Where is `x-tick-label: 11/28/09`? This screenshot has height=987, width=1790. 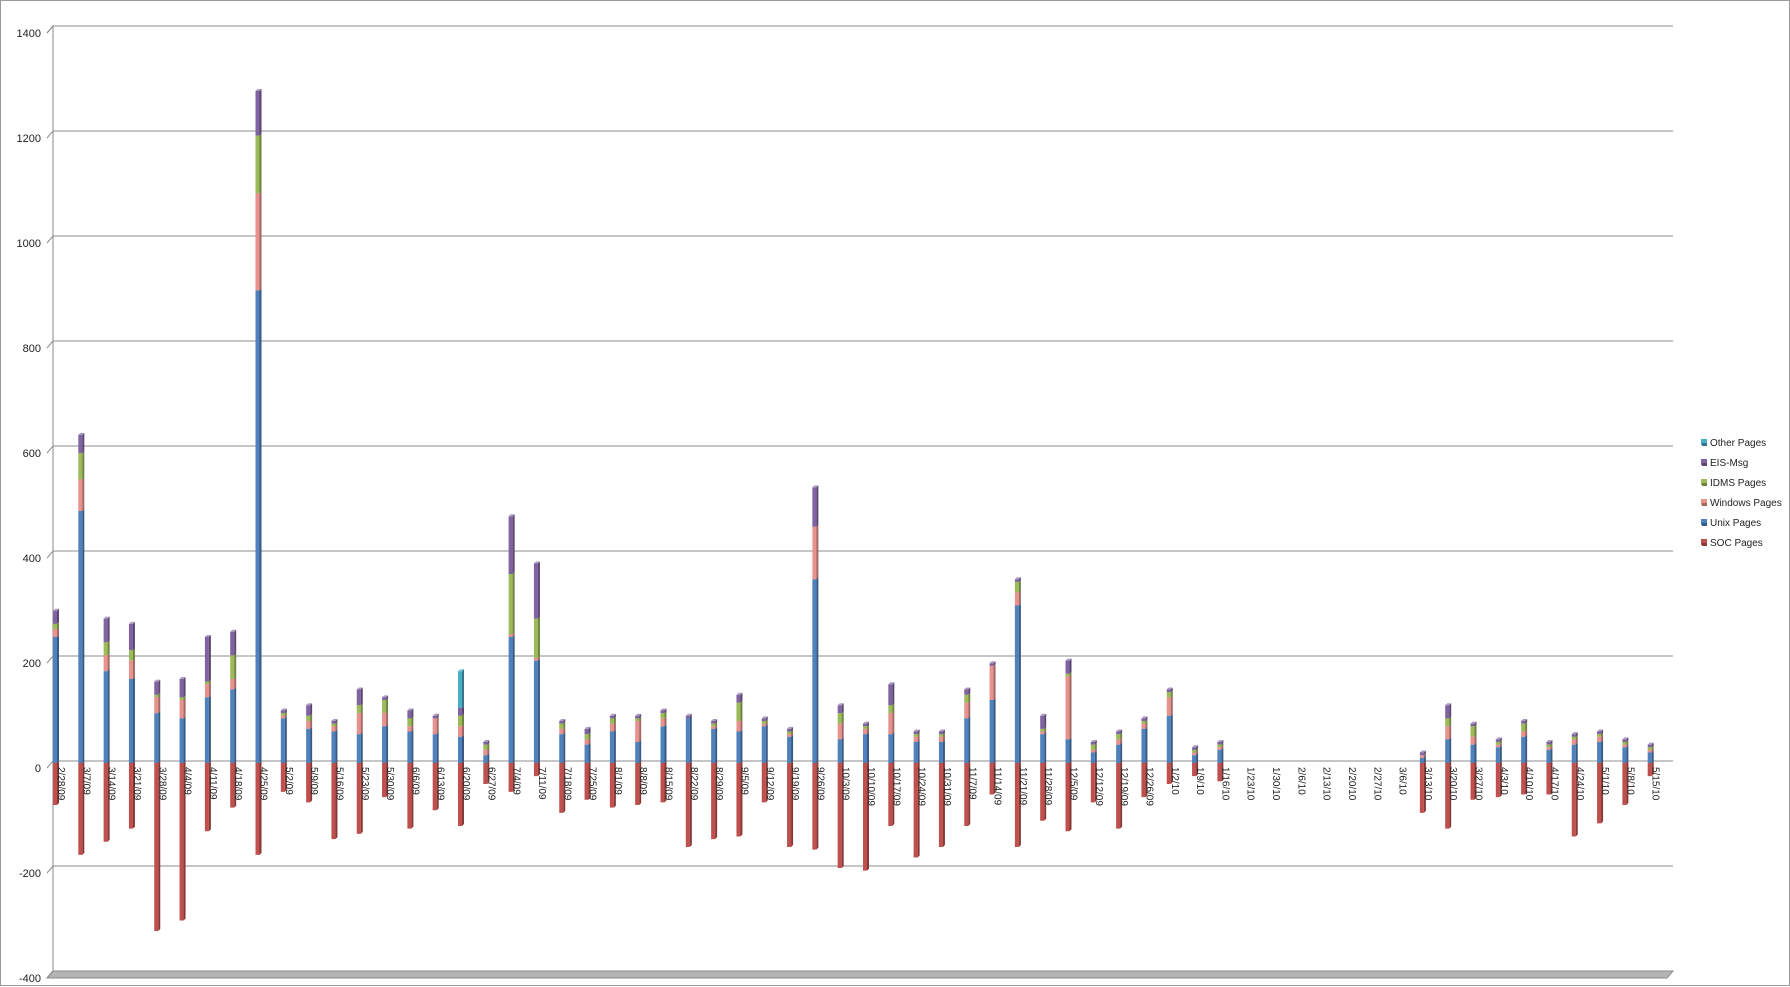
x-tick-label: 11/28/09 is located at coordinates (1047, 786).